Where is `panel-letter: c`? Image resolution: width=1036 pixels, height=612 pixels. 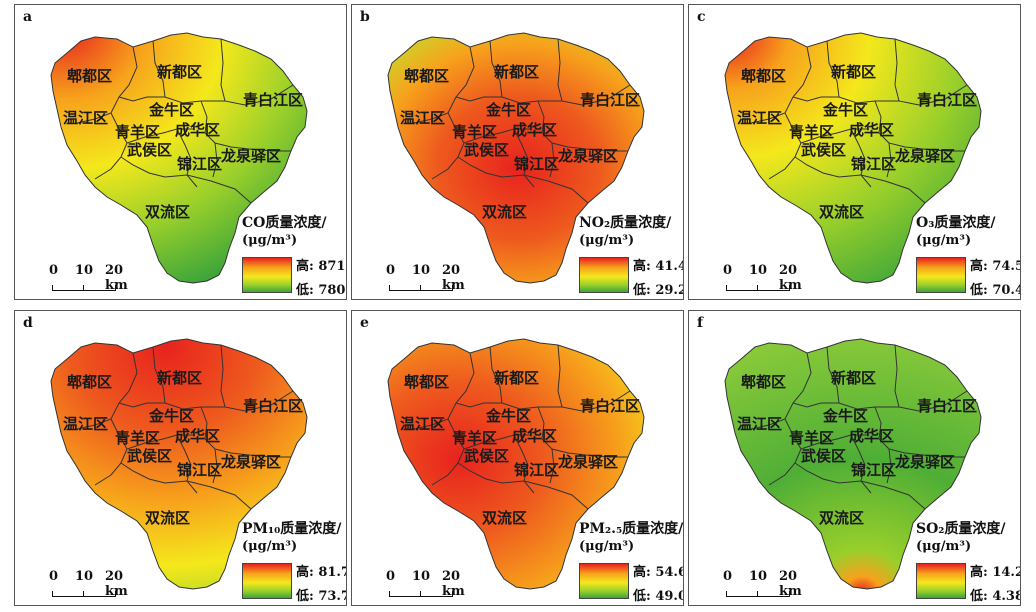 panel-letter: c is located at coordinates (701, 17).